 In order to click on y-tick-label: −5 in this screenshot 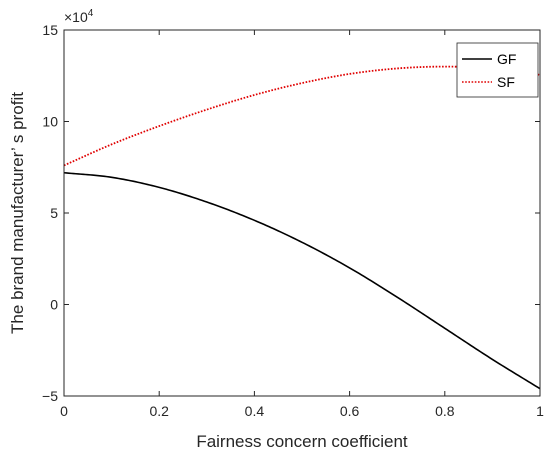, I will do `click(50, 396)`.